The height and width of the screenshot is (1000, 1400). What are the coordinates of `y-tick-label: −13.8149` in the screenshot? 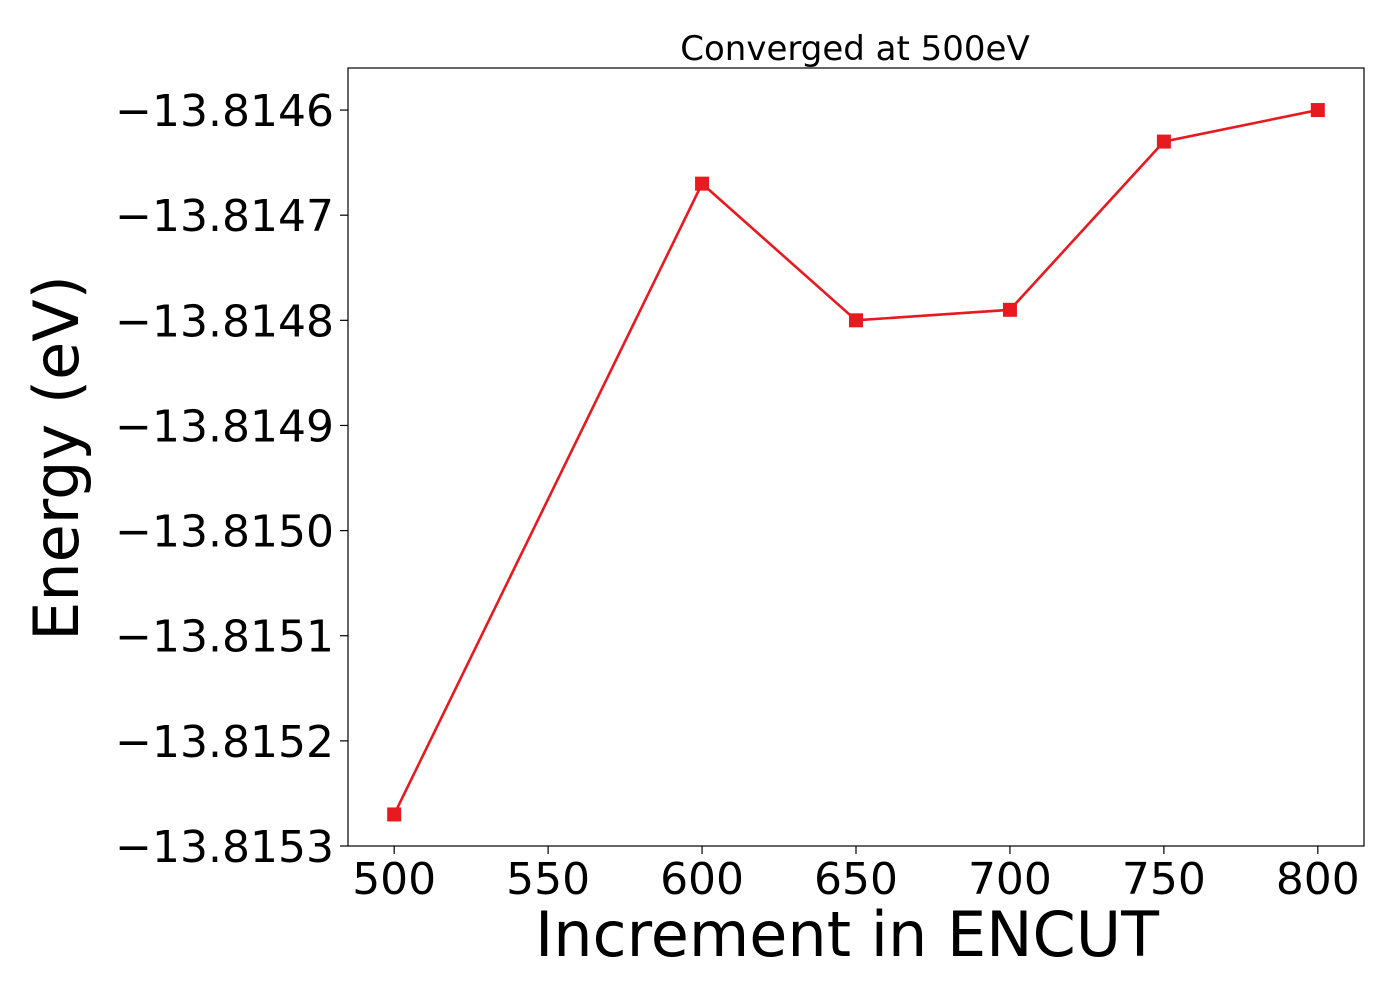 It's located at (224, 426).